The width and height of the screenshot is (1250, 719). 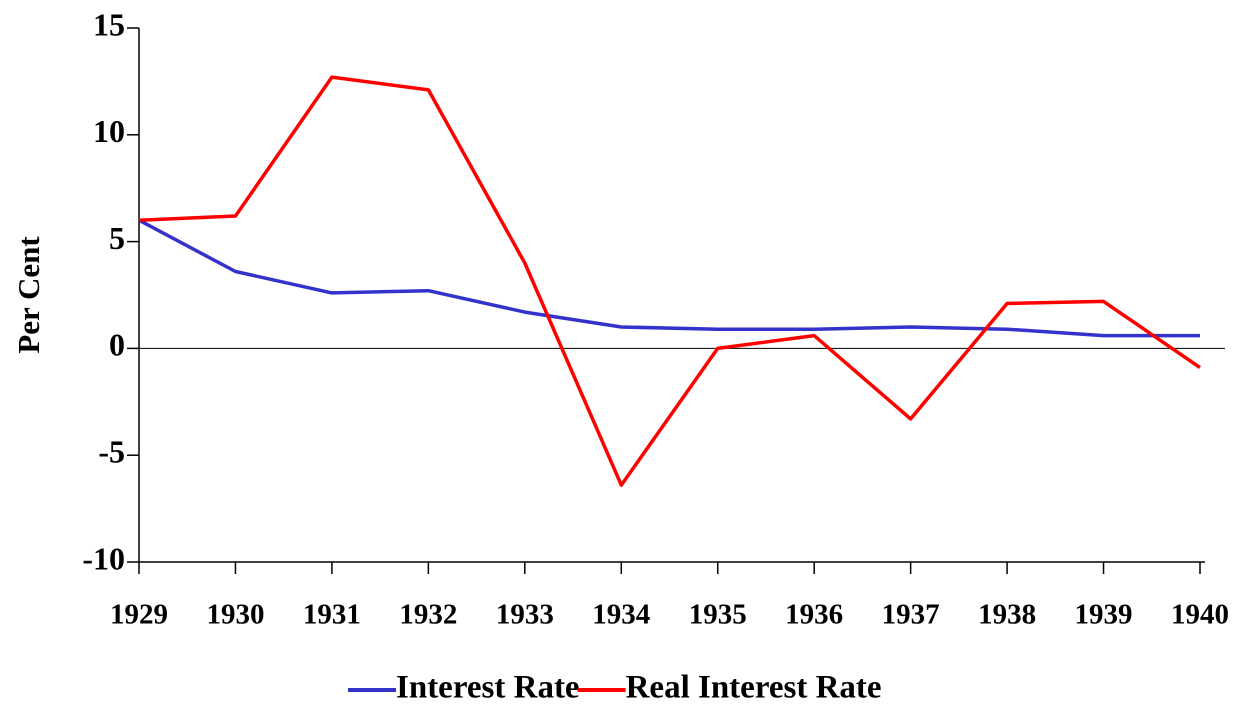 What do you see at coordinates (911, 615) in the screenshot?
I see `x-tick-label: 1937` at bounding box center [911, 615].